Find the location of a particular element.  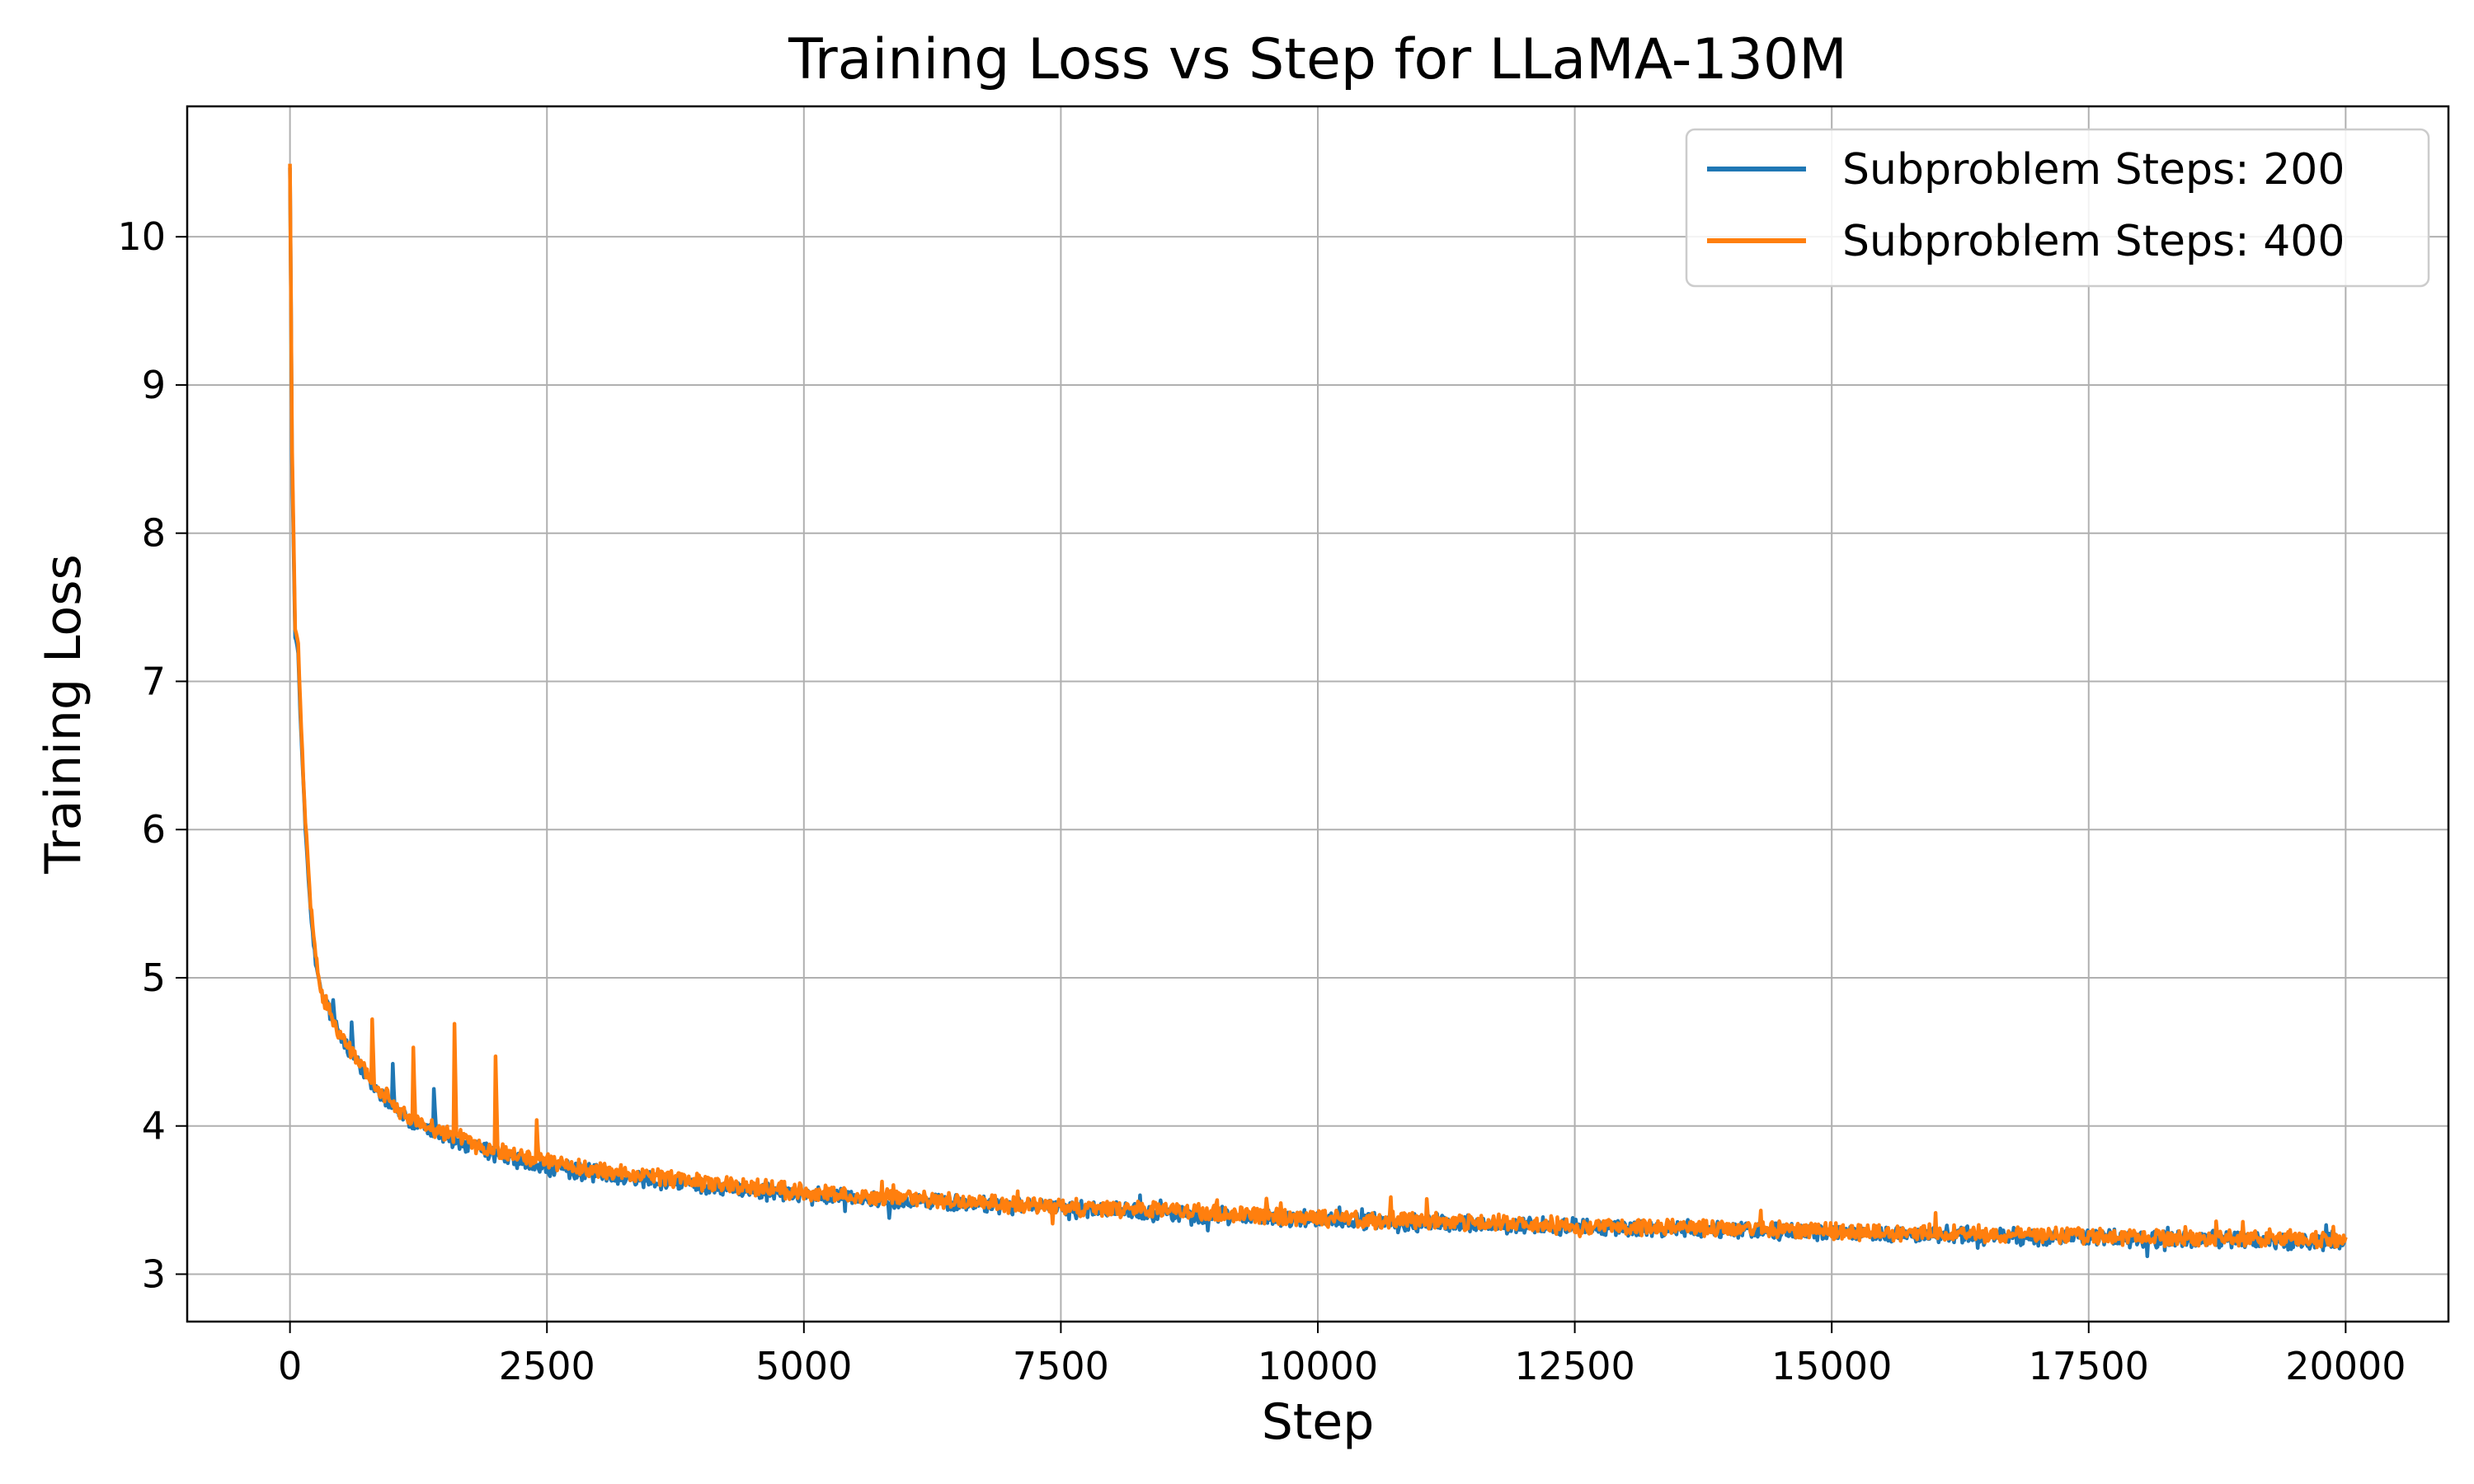

x-tick-label: 17500 is located at coordinates (2089, 1366).